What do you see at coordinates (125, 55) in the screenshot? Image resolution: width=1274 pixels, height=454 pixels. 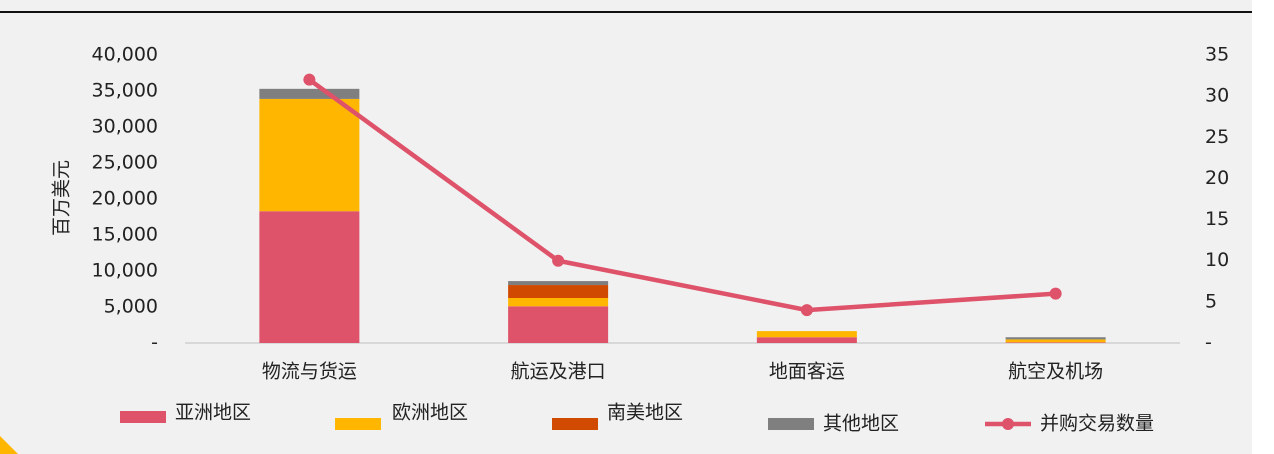 I see `y-tick-label: 40,000` at bounding box center [125, 55].